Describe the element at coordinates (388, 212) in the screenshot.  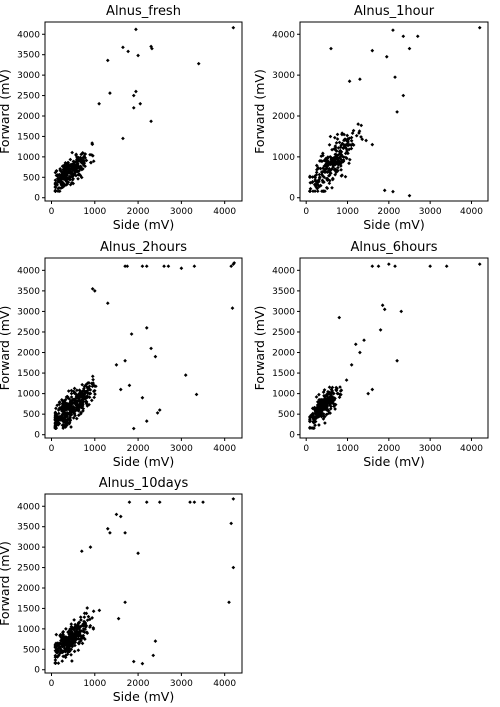
I see `x-tick-label: 2000` at that location.